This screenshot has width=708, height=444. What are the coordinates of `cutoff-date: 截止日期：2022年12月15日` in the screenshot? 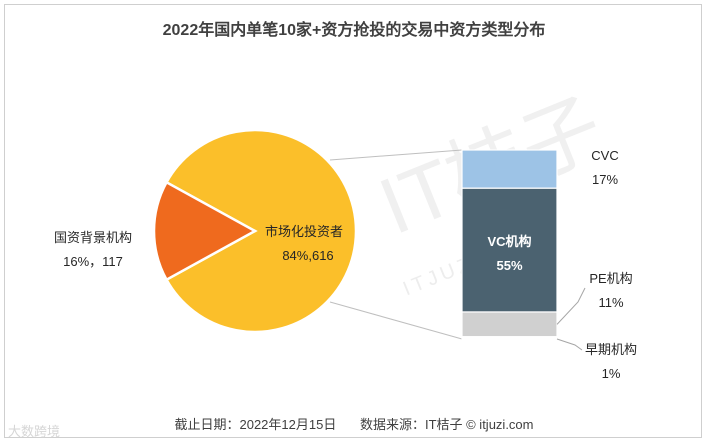 It's located at (255, 424).